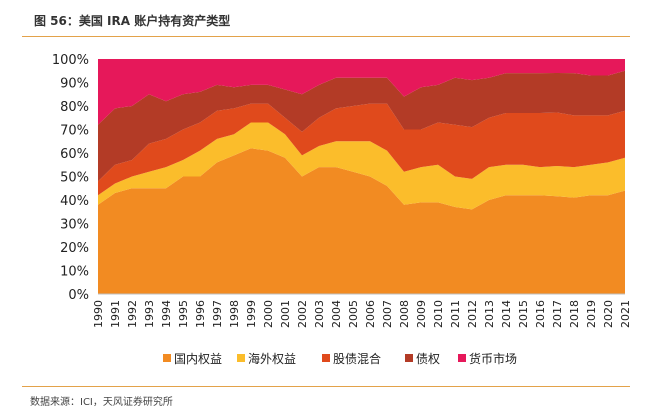 The height and width of the screenshot is (411, 645). Describe the element at coordinates (101, 402) in the screenshot. I see `source-note: 数据来源：ICI，天风证券研究所` at that location.